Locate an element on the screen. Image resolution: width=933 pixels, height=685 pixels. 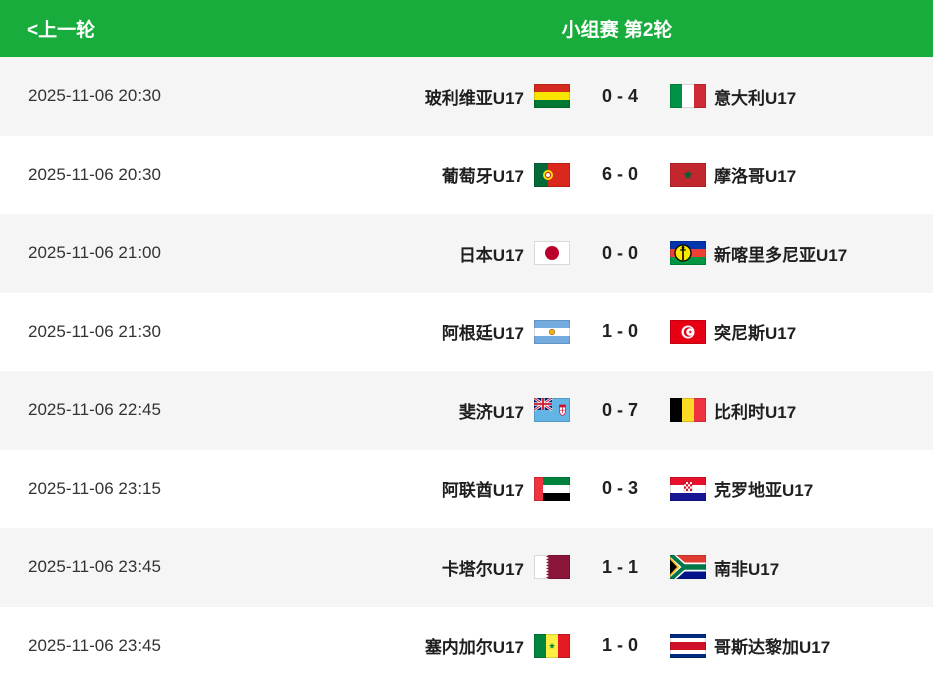
flag-croatia-icon is located at coordinates (688, 488).